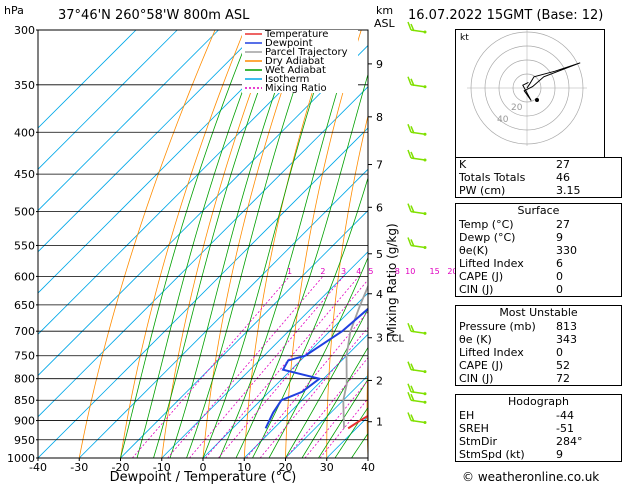  Describe the element at coordinates (487, 237) in the screenshot. I see `row-label: Dewp (°C)` at that location.